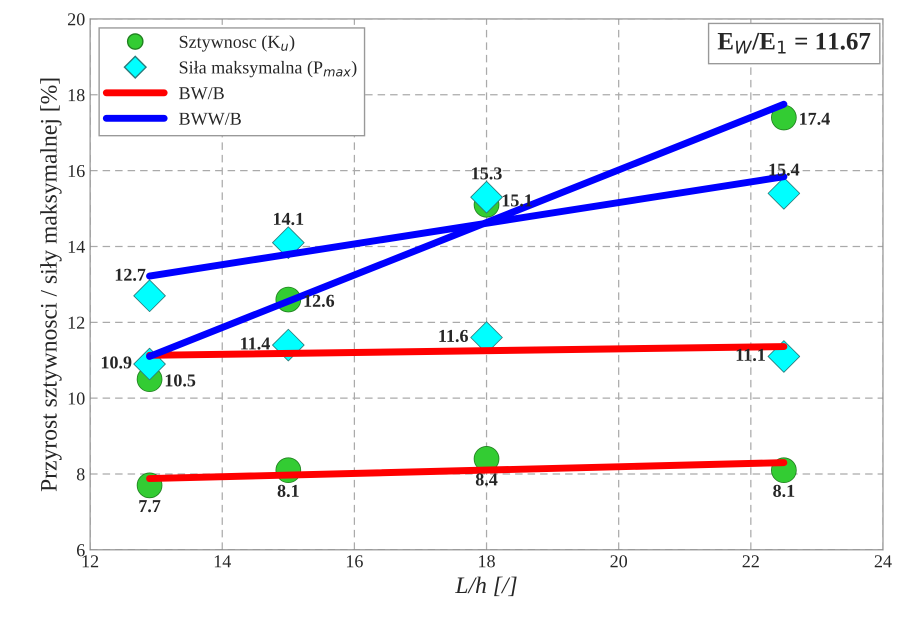 The image size is (901, 632). Describe the element at coordinates (76, 398) in the screenshot. I see `y-tick-label: 10` at that location.